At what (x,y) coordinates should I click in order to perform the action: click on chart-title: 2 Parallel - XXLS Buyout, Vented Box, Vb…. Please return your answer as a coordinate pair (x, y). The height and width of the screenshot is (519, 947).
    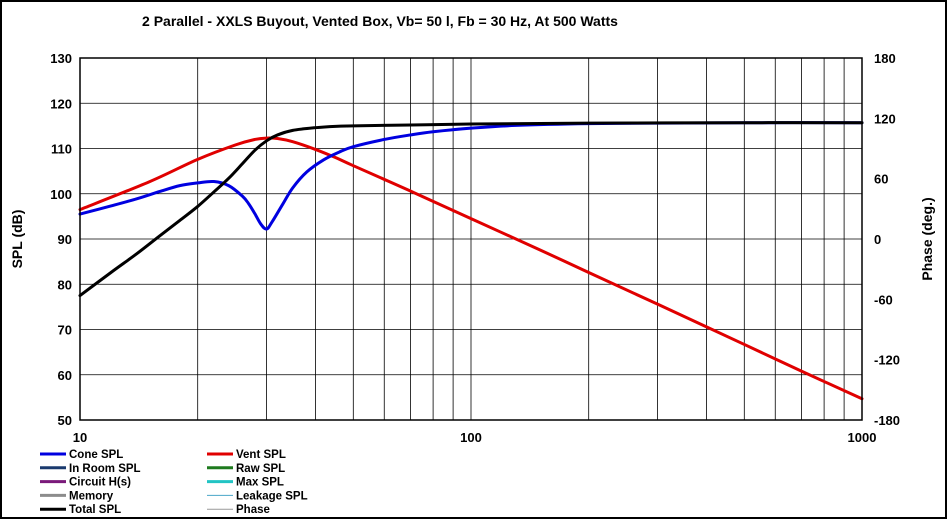
    Looking at the image, I should click on (380, 21).